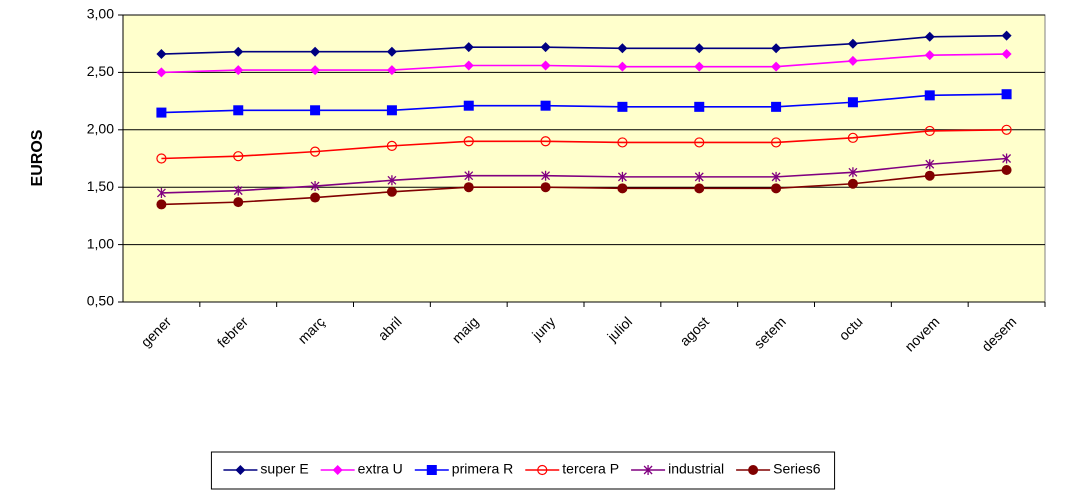 The image size is (1070, 496). Describe the element at coordinates (619, 329) in the screenshot. I see `x-tick-label: juliol` at that location.